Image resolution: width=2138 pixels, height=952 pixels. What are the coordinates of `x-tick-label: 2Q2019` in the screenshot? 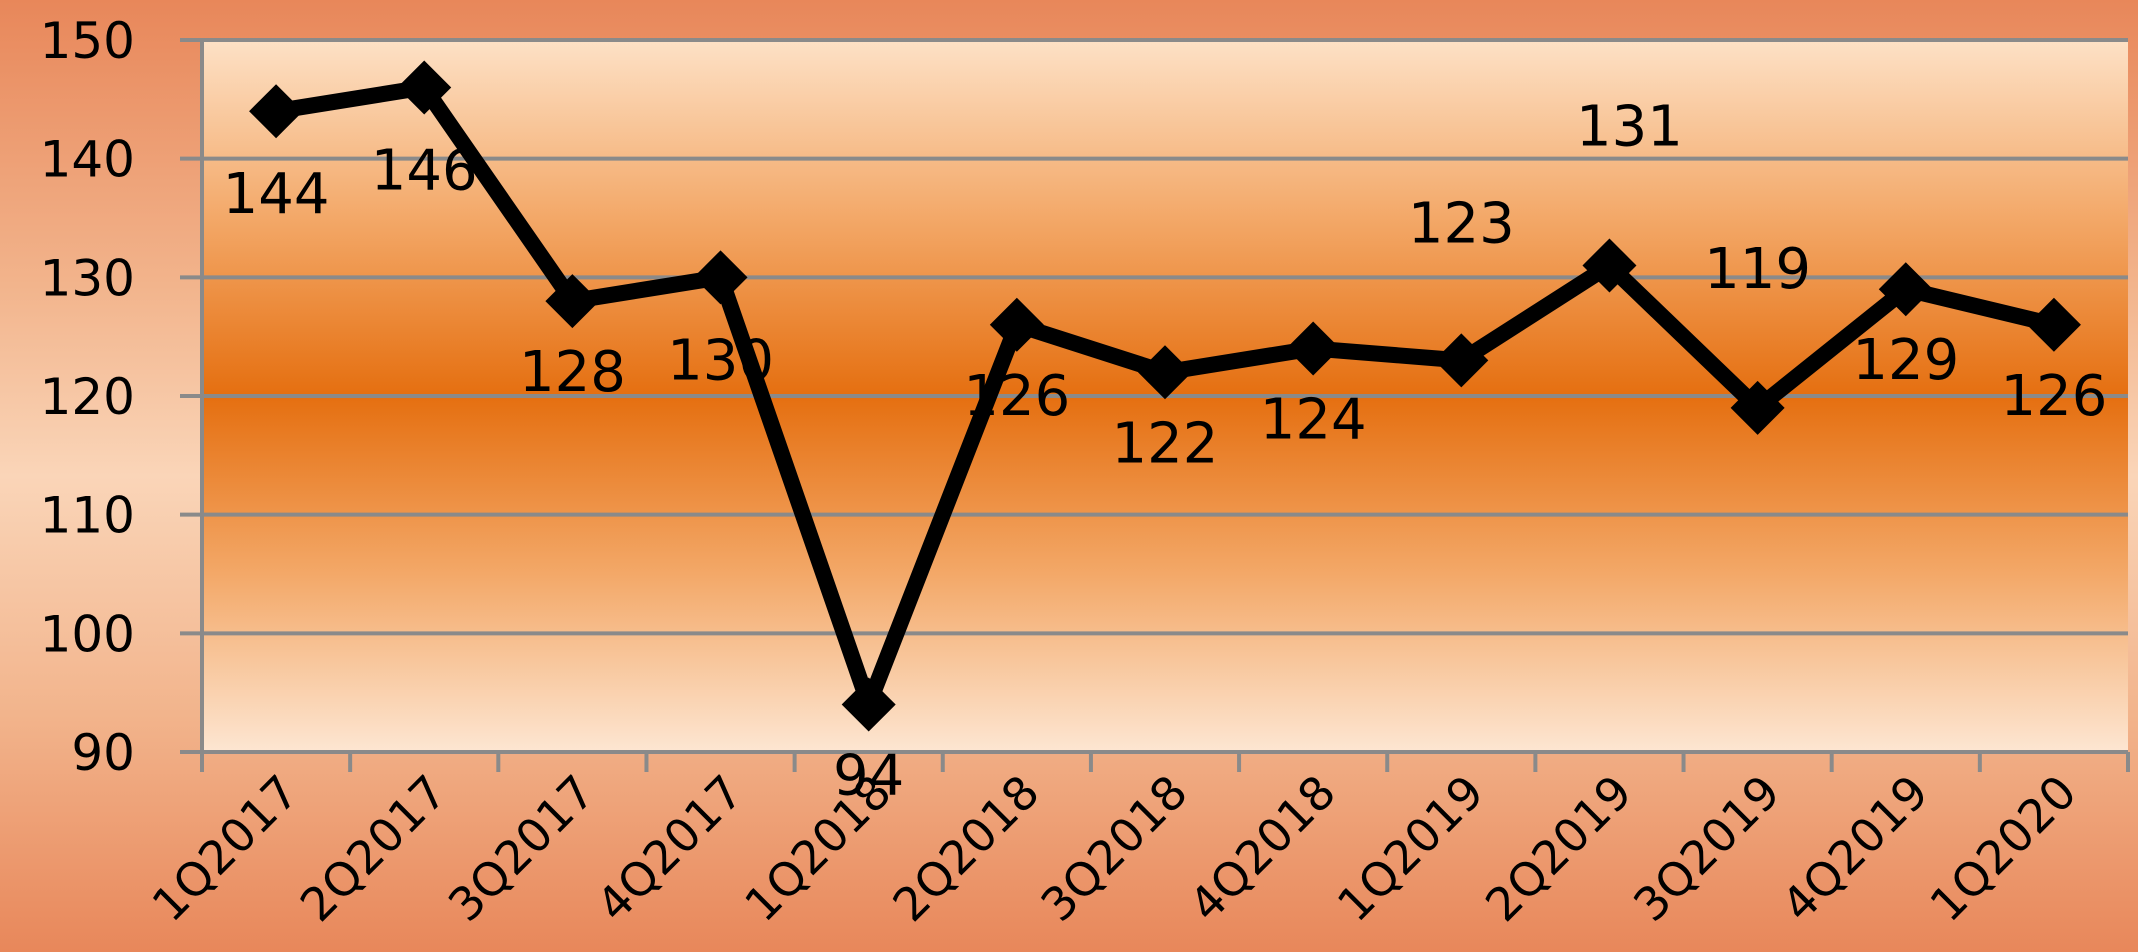 It's located at (1558, 848).